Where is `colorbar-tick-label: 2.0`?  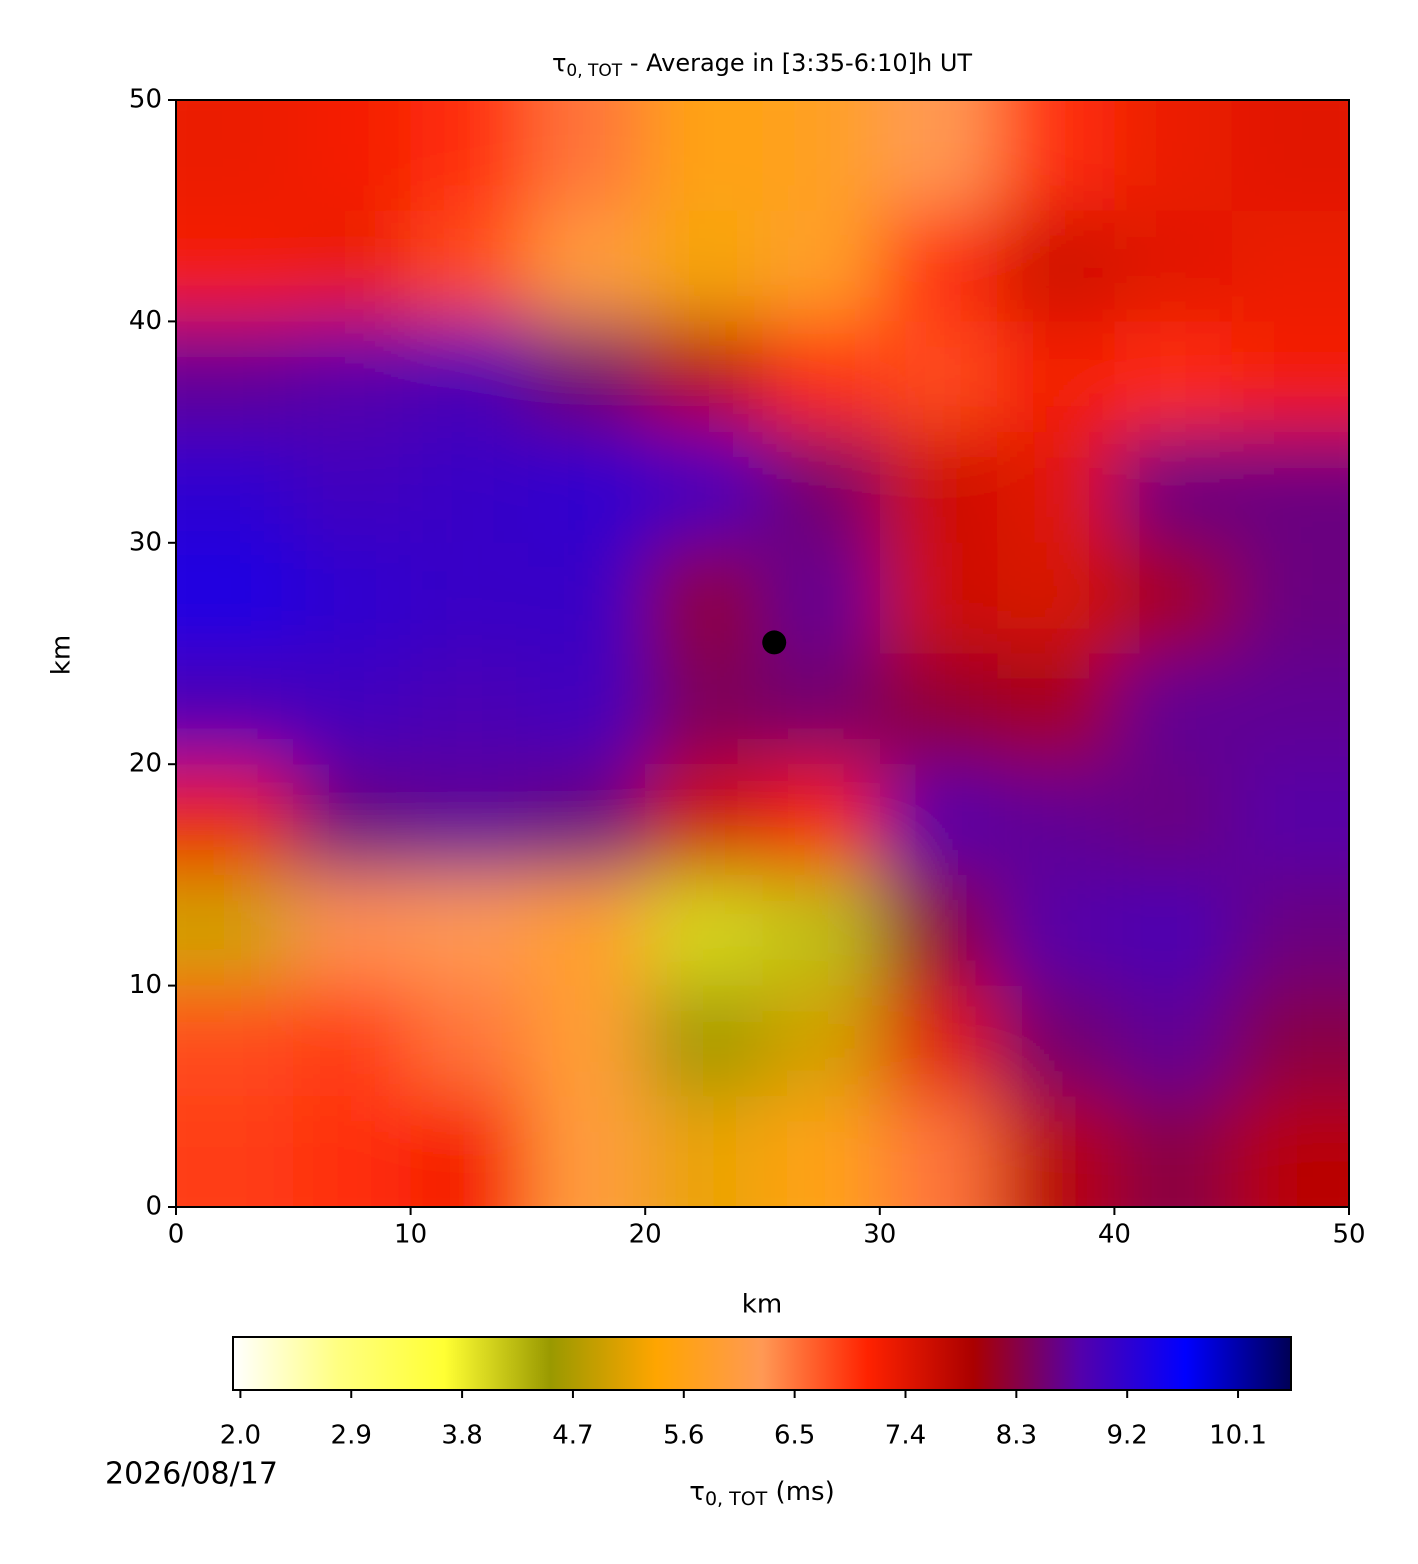 colorbar-tick-label: 2.0 is located at coordinates (240, 1436).